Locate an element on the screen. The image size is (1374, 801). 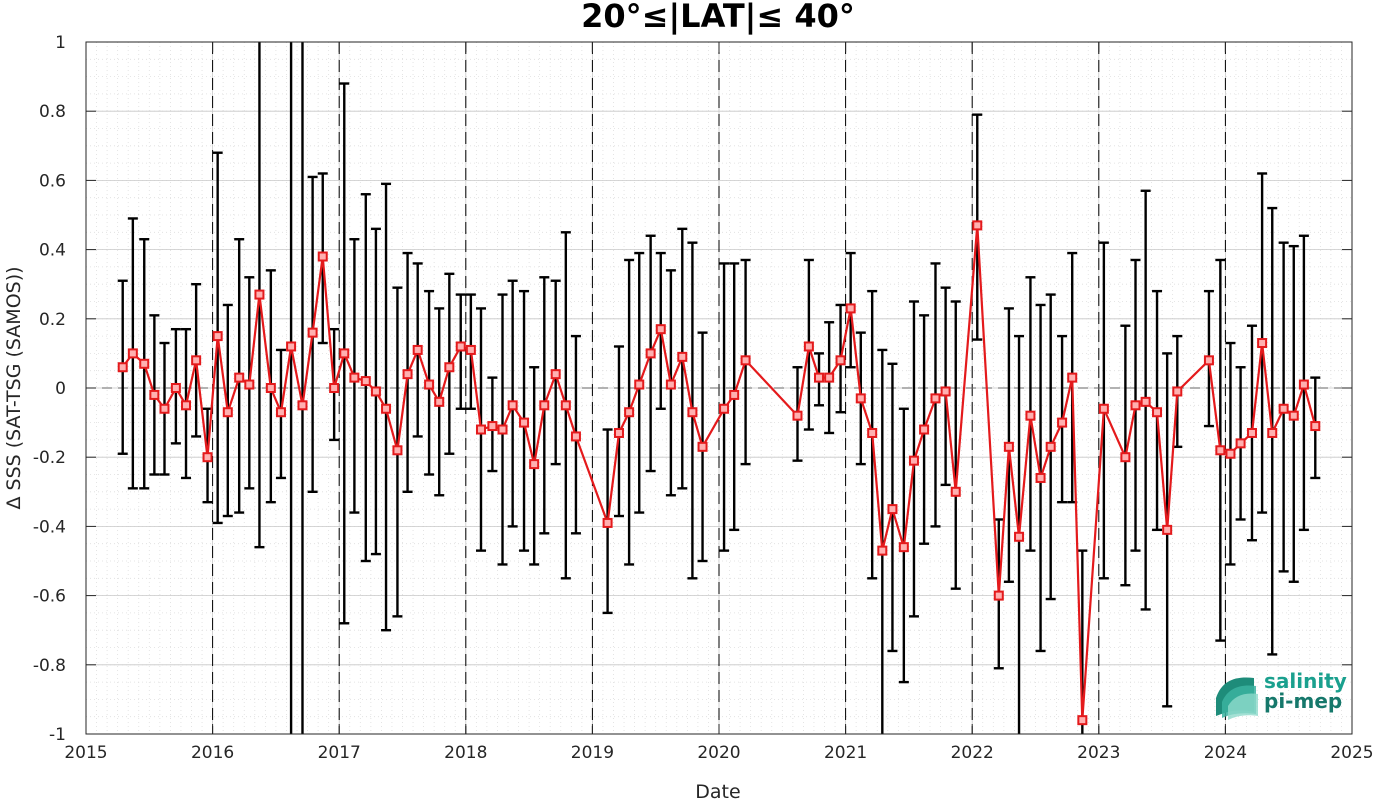
x-tick-label: 2025 is located at coordinates (1351, 753).